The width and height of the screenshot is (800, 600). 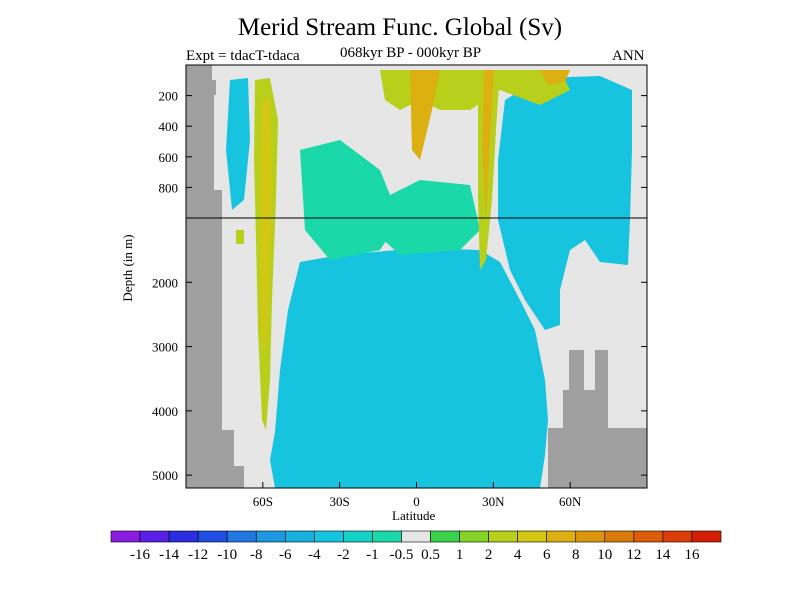 I want to click on colorbar-label: 4, so click(x=518, y=555).